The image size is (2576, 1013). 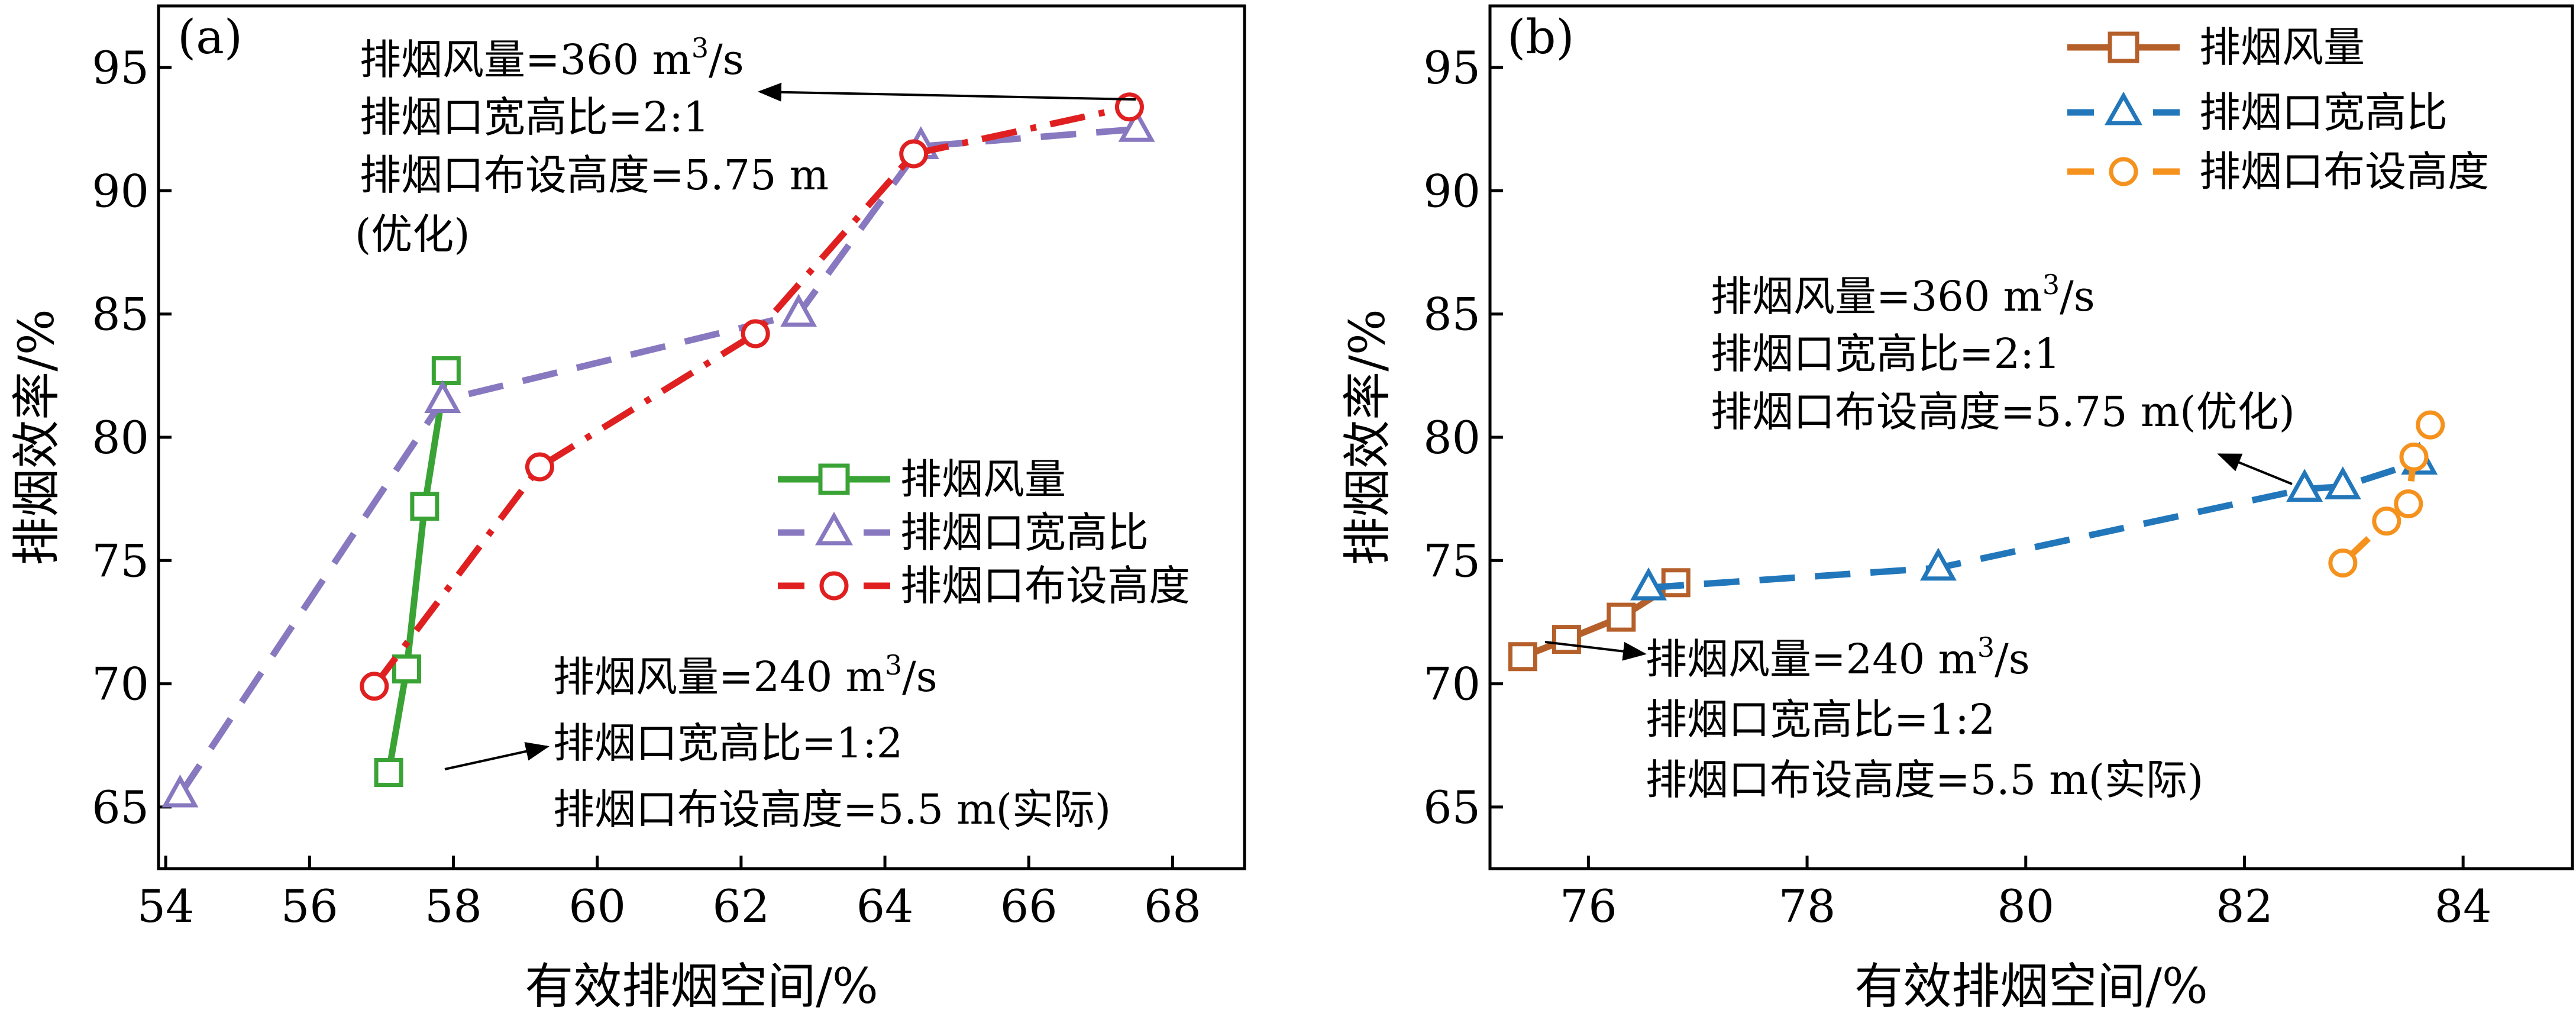 What do you see at coordinates (1045, 586) in the screenshot?
I see `legend-label: 排烟口布设高度` at bounding box center [1045, 586].